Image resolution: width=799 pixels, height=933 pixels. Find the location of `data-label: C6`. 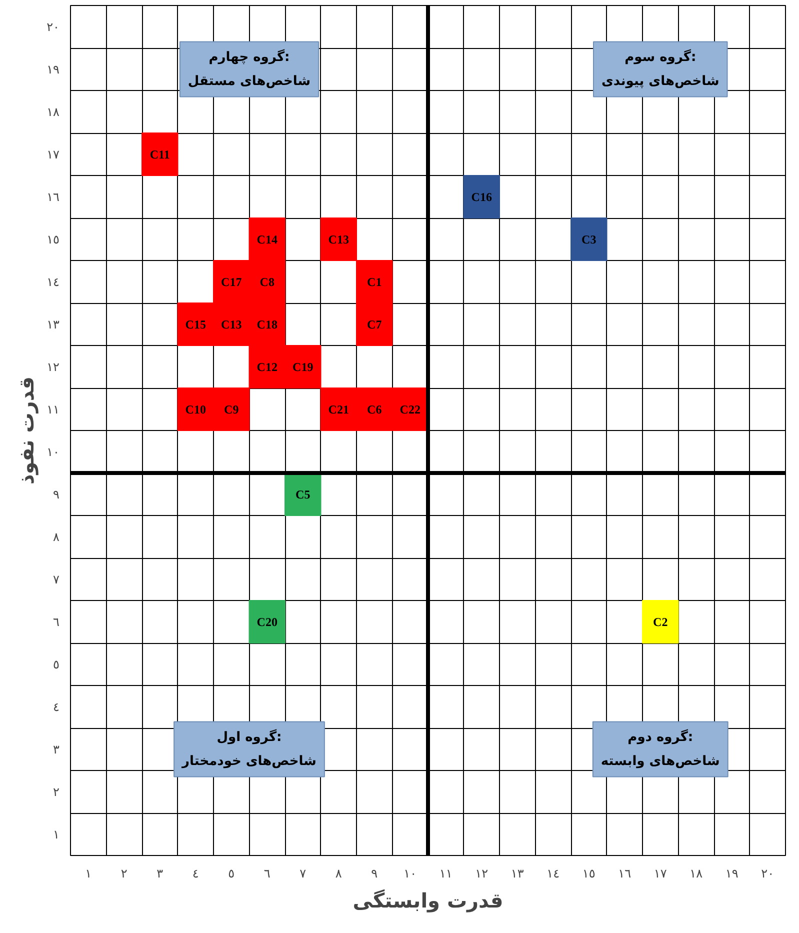

data-label: C6 is located at coordinates (374, 409).